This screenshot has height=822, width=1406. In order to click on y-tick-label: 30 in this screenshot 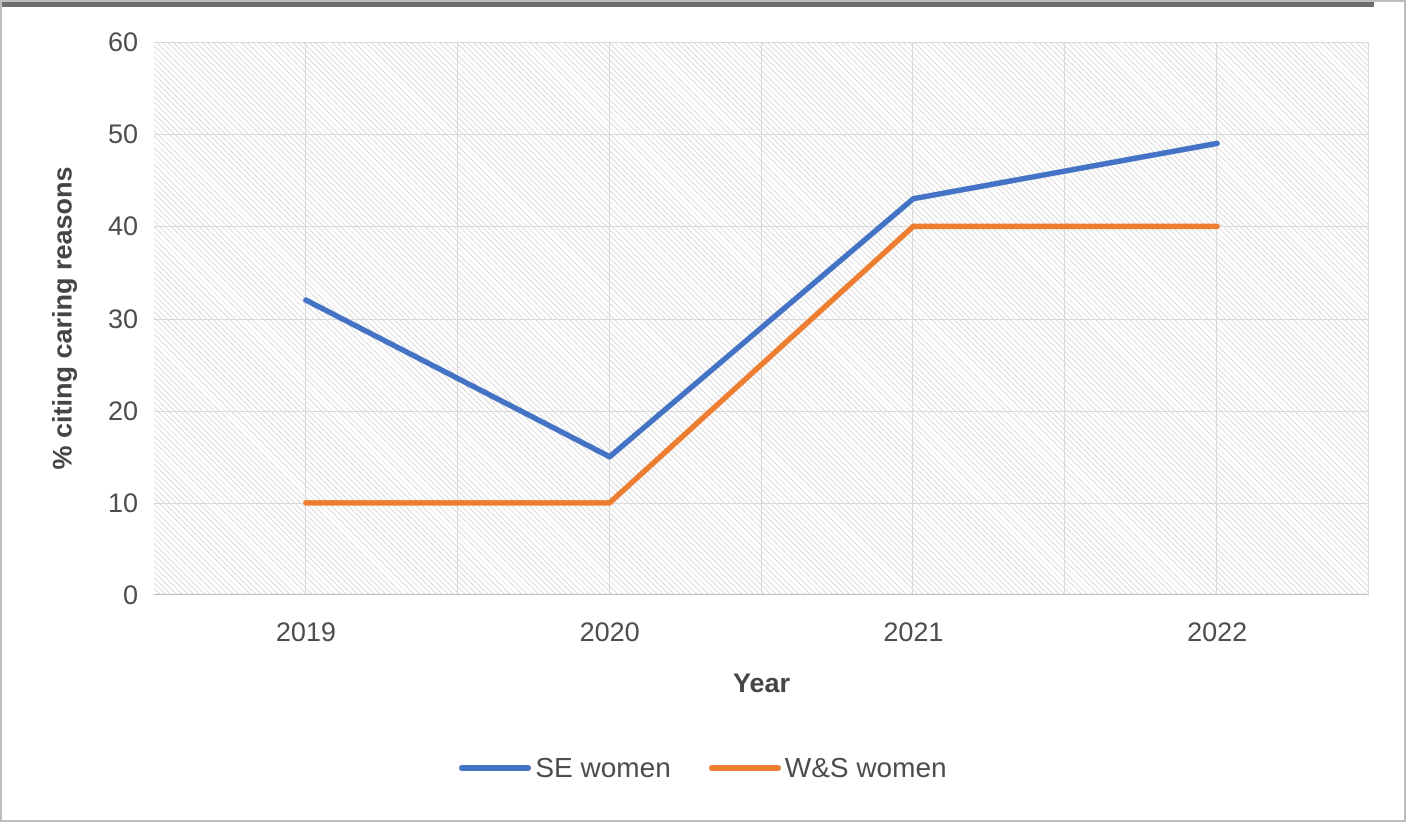, I will do `click(122, 318)`.